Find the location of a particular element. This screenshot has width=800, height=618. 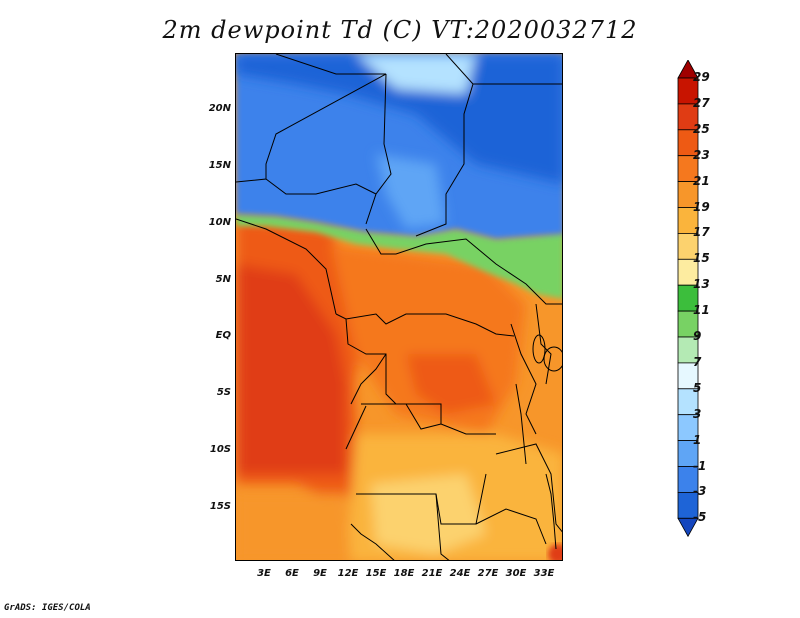

lon-label-3e: 3E is located at coordinates (264, 573).